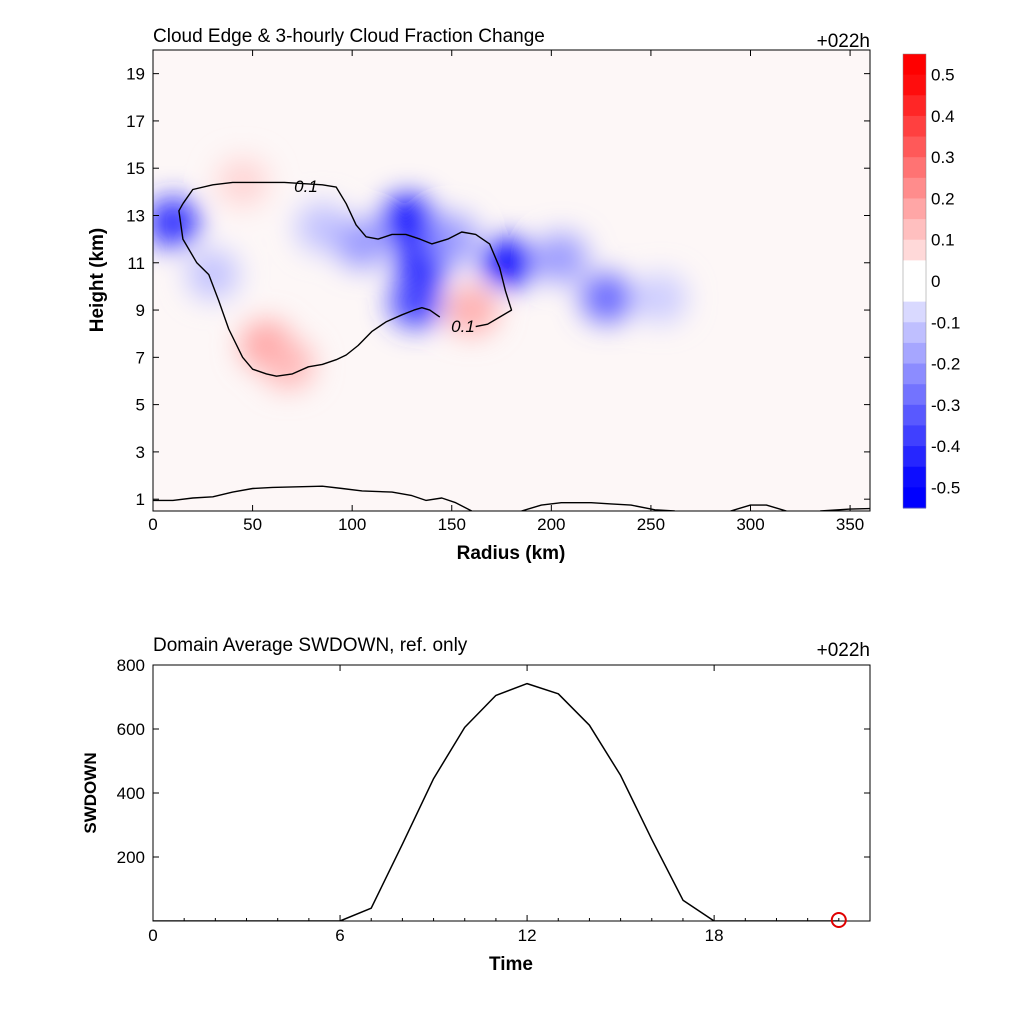 The image size is (1024, 1024). I want to click on colorbar-tick-label: 0.5, so click(943, 75).